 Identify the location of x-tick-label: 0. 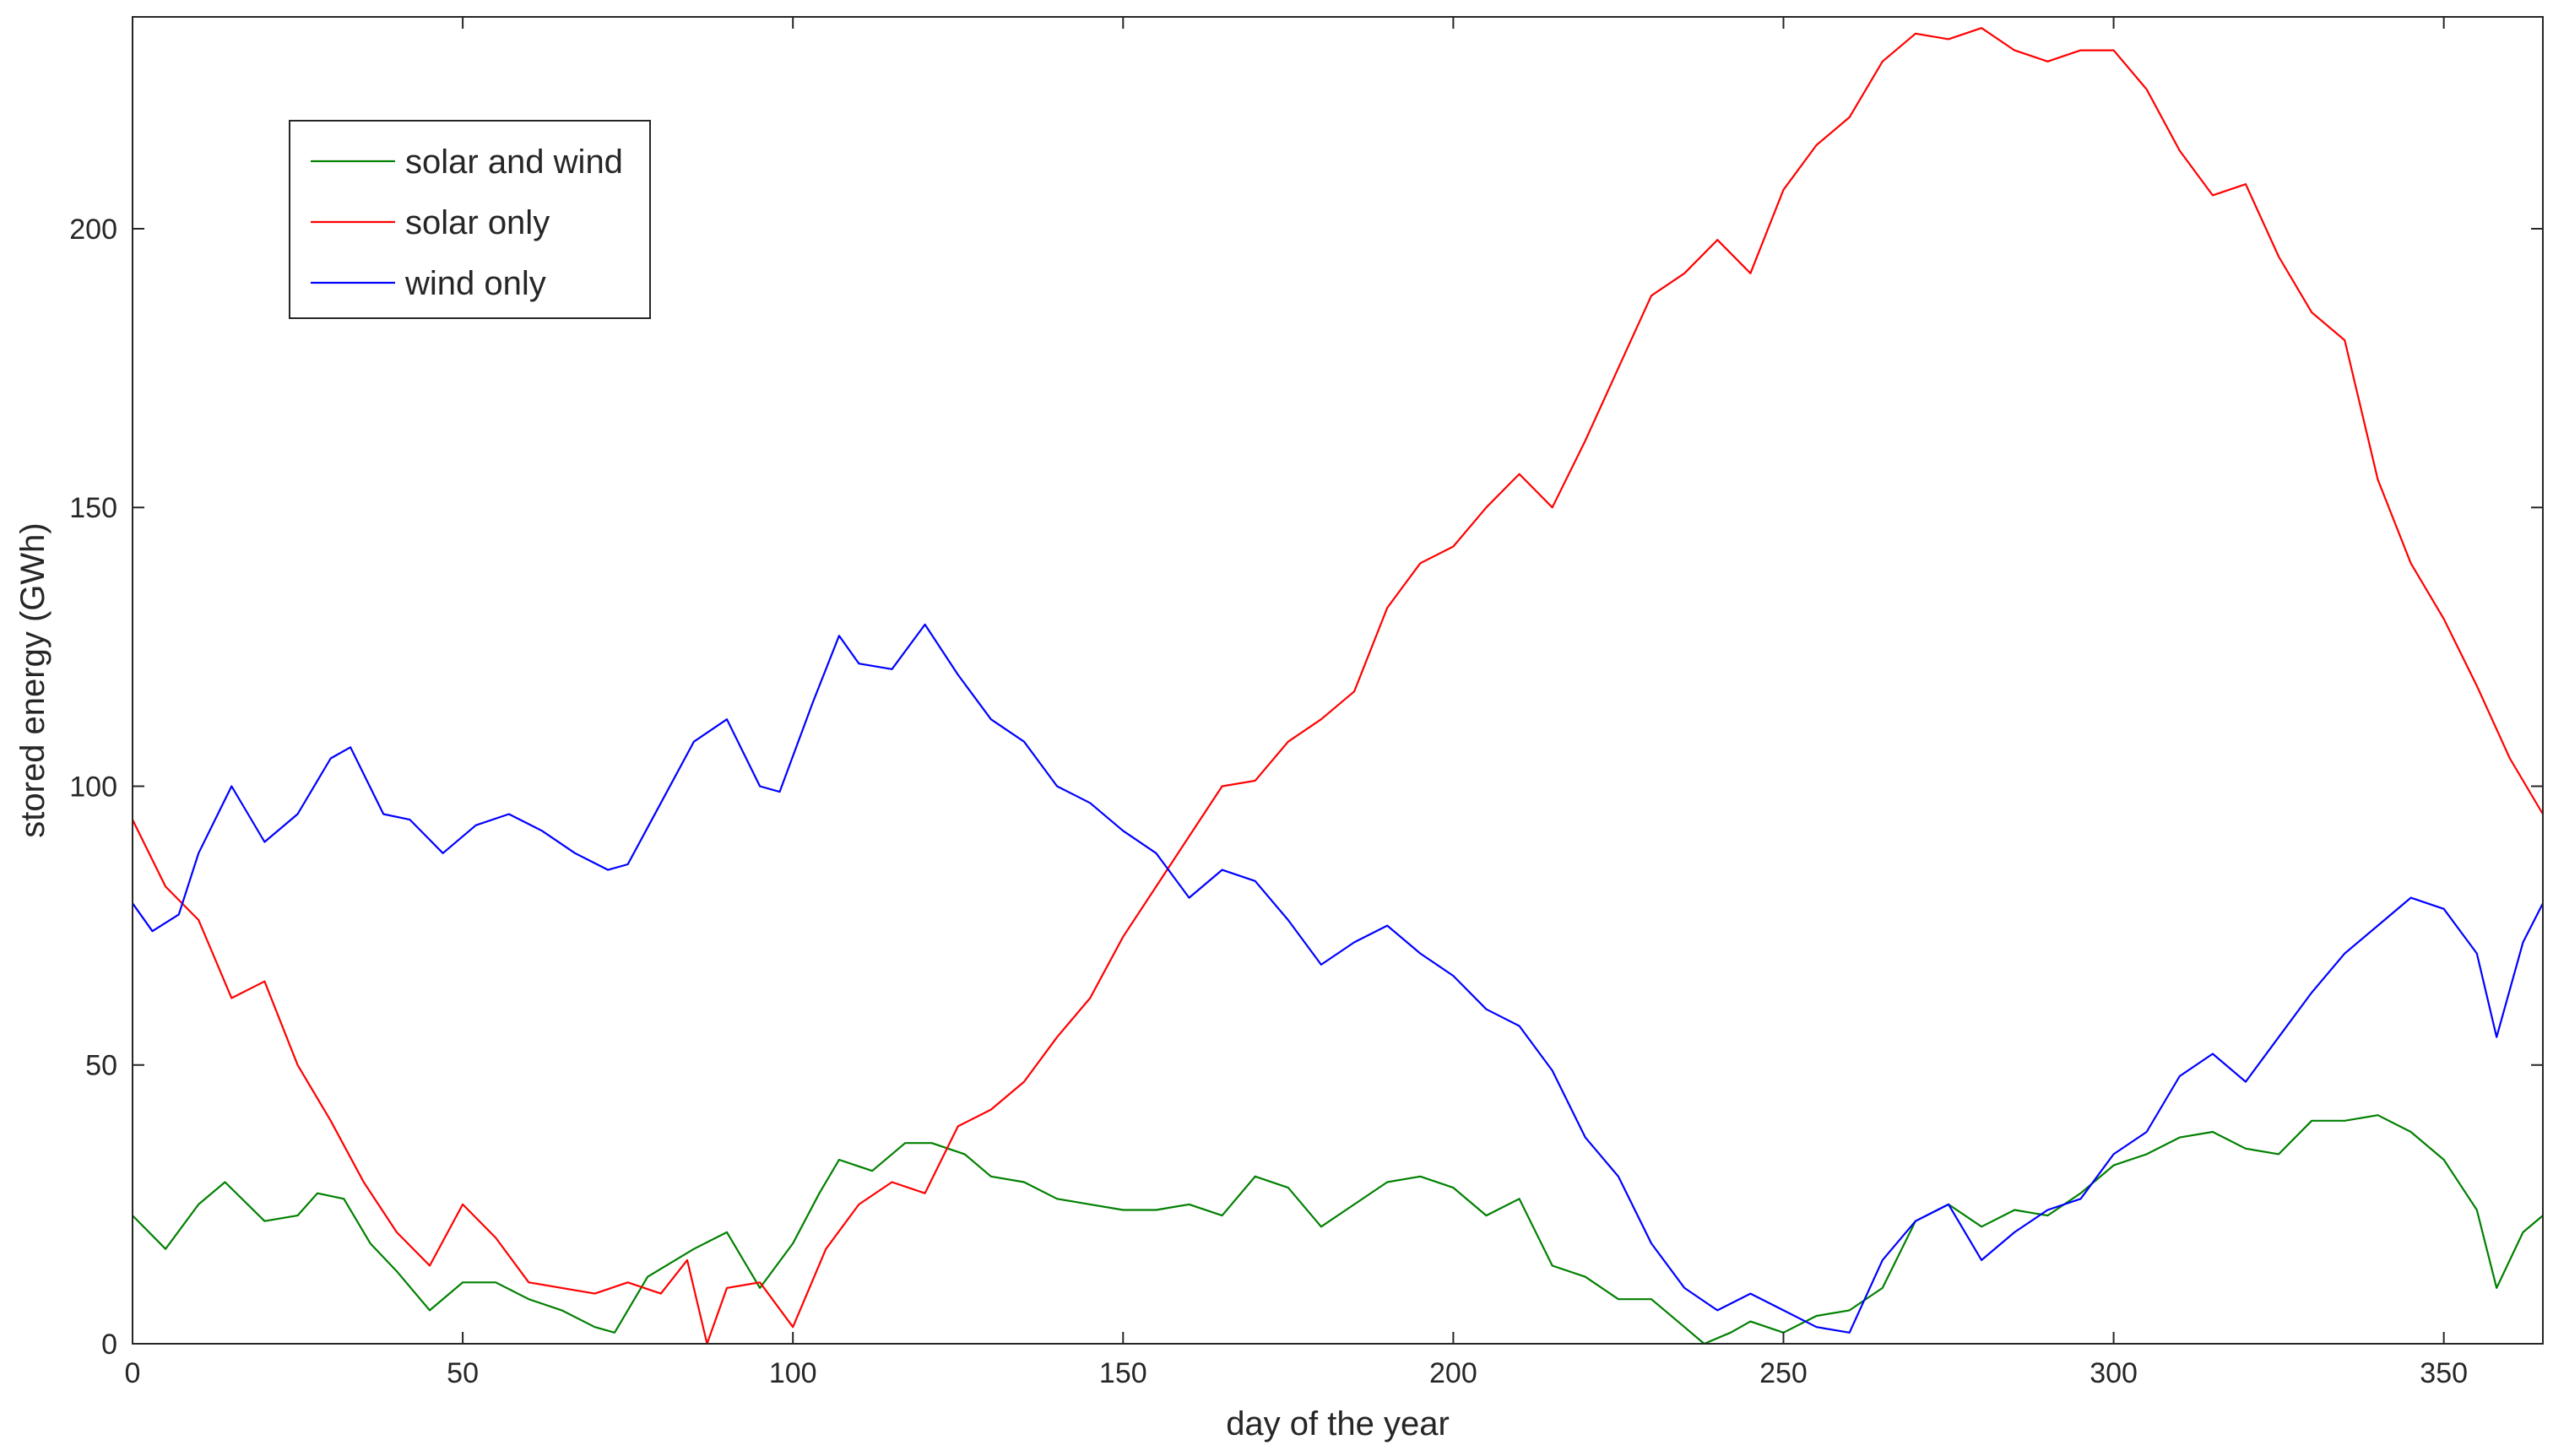
(133, 1373).